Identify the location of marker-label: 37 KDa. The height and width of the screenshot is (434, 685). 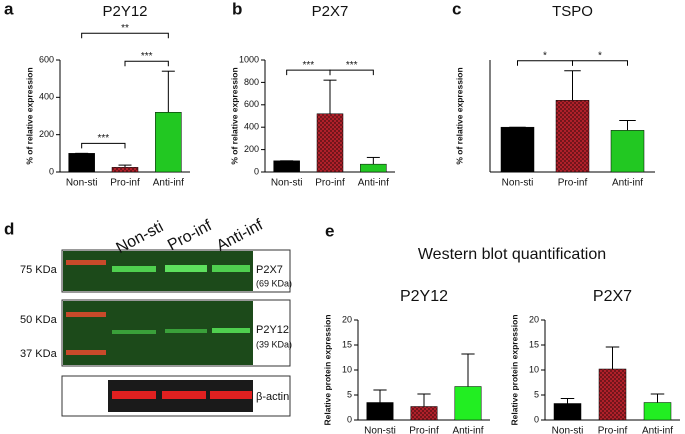
(39, 354).